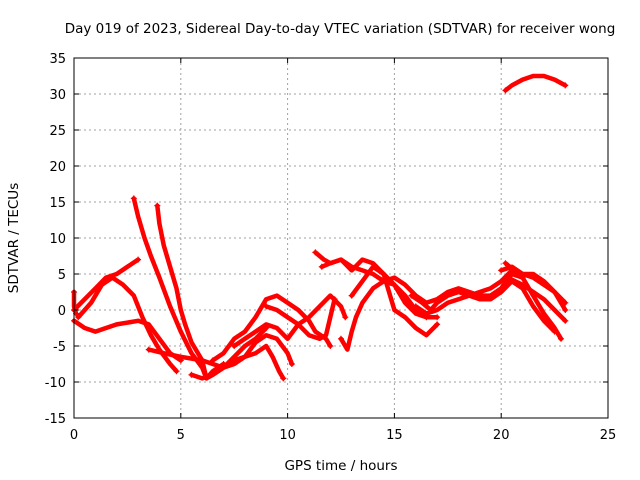 The width and height of the screenshot is (640, 480). Describe the element at coordinates (57, 95) in the screenshot. I see `y-tick-label: 30` at that location.